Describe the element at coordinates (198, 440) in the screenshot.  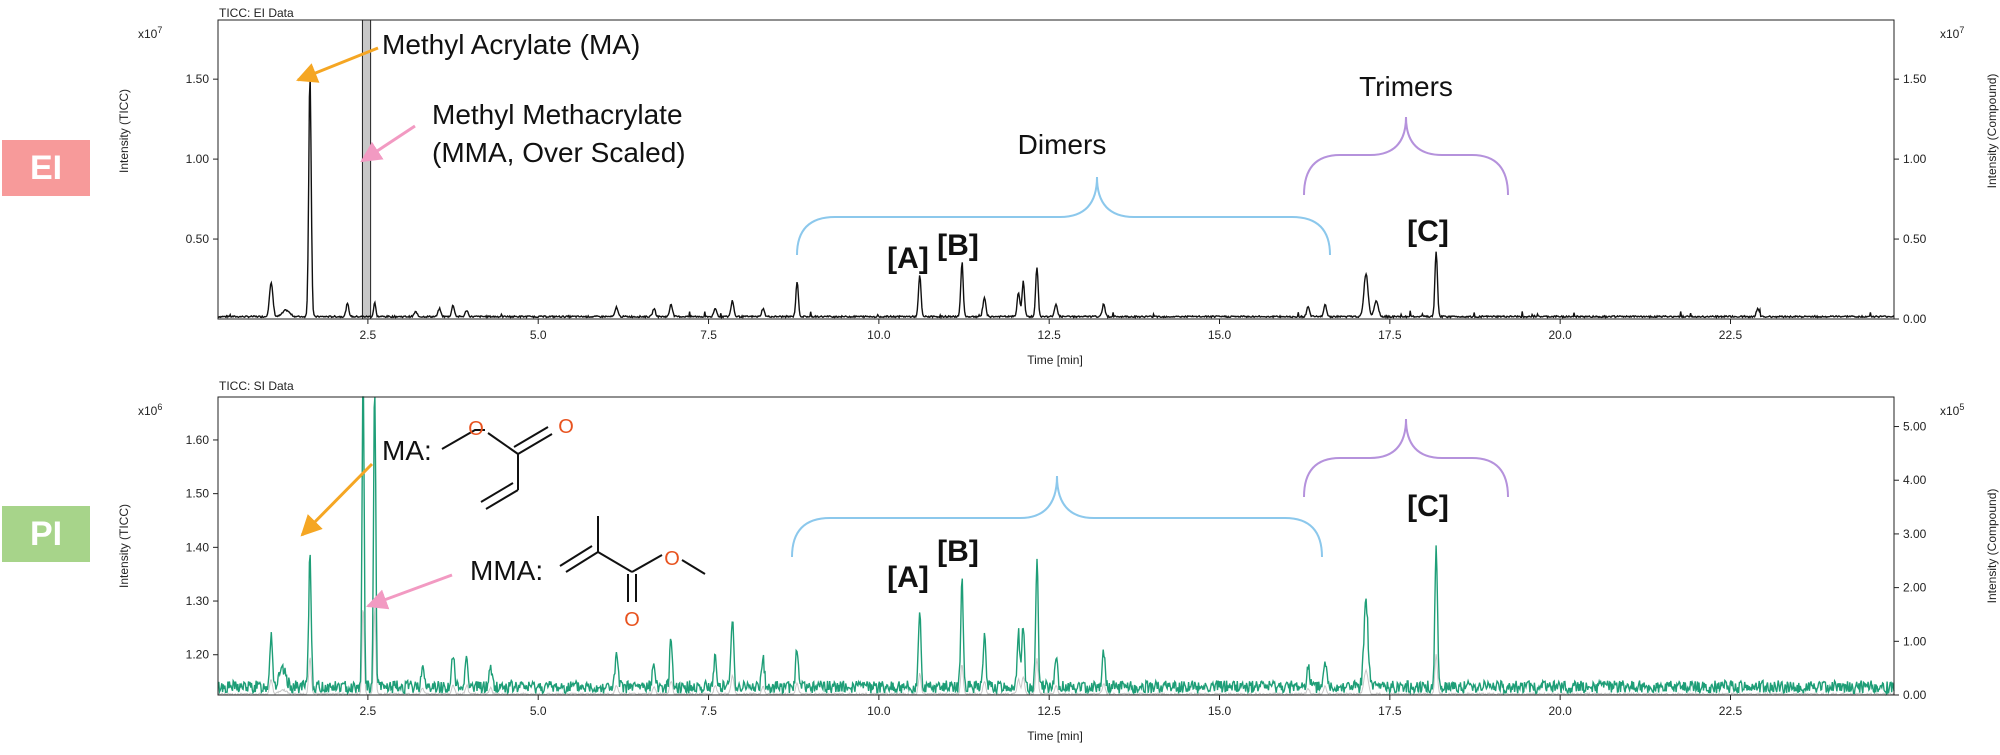
I see `pi-left-y-tick-label: 1.60` at that location.